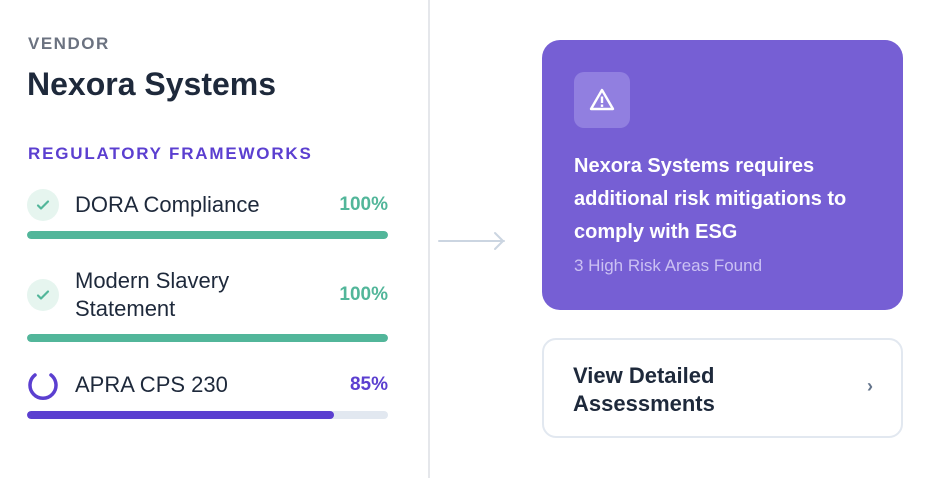 The width and height of the screenshot is (926, 478). What do you see at coordinates (668, 265) in the screenshot?
I see `alert-subtext: 3 High Risk Areas Found` at bounding box center [668, 265].